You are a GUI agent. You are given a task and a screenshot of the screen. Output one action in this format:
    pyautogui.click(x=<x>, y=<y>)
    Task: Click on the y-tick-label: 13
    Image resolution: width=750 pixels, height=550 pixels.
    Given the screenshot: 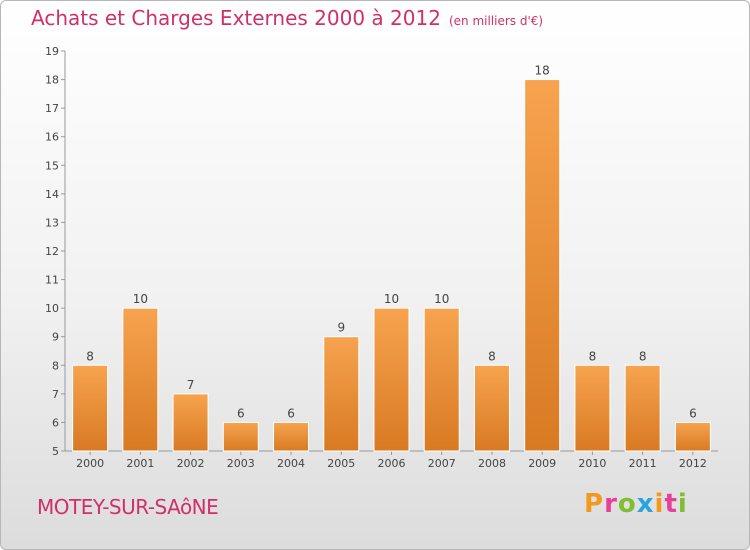 What is the action you would take?
    pyautogui.click(x=52, y=222)
    